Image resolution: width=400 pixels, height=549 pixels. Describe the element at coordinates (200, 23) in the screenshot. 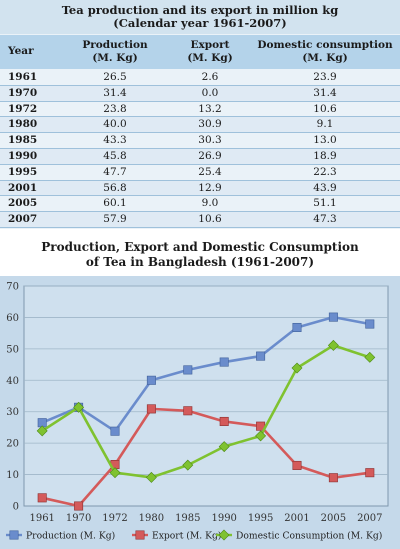

I see `table-title-line2: (Calendar year 1961-2007)` at that location.